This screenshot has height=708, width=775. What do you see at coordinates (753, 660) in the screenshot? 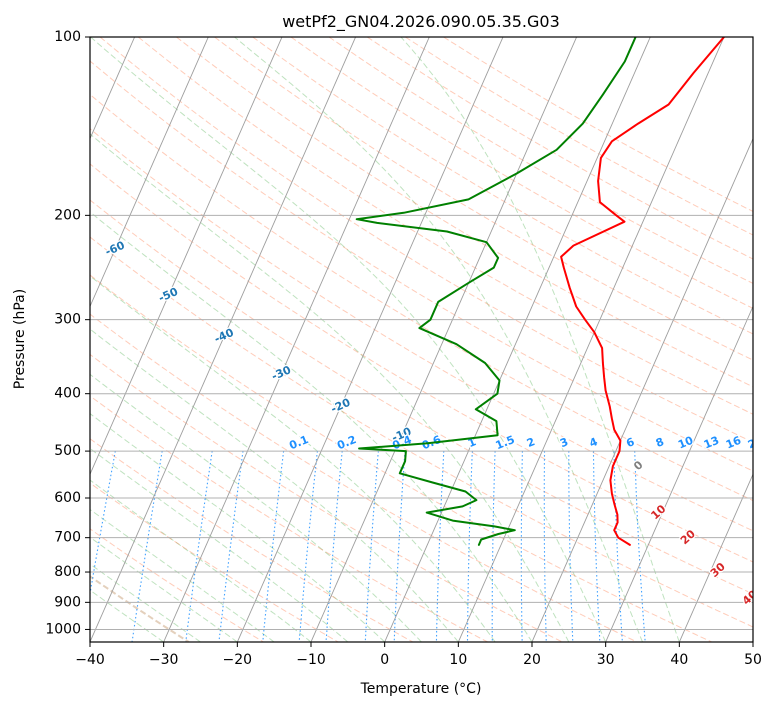
I see `x-tick-label: 50` at bounding box center [753, 660].